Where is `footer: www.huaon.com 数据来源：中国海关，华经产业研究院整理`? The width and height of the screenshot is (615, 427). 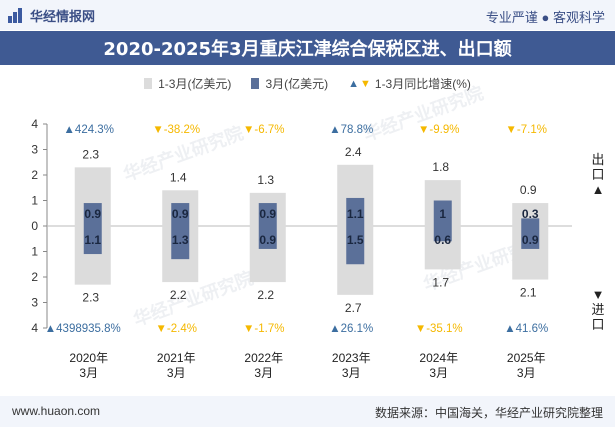 footer: www.huaon.com 数据来源：中国海关，华经产业研究院整理 is located at coordinates (307, 411).